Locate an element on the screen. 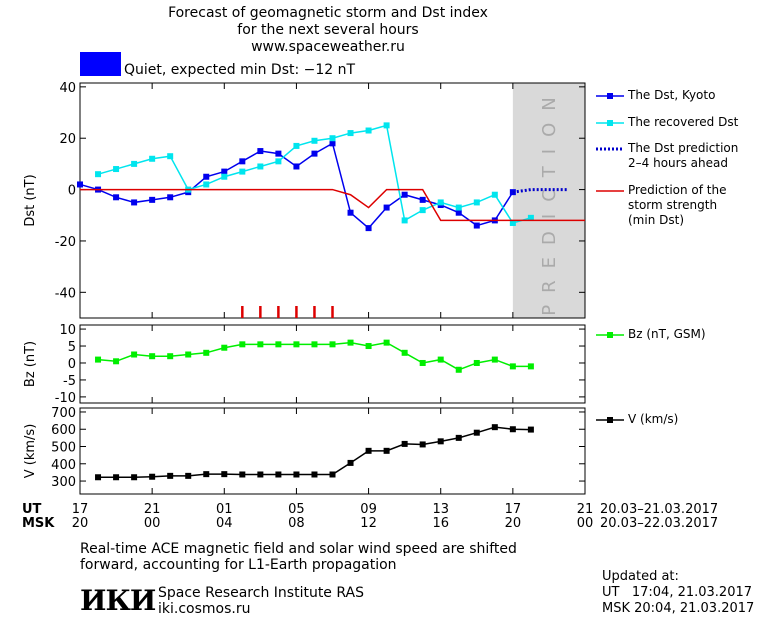  logo: ИКИ is located at coordinates (118, 600).